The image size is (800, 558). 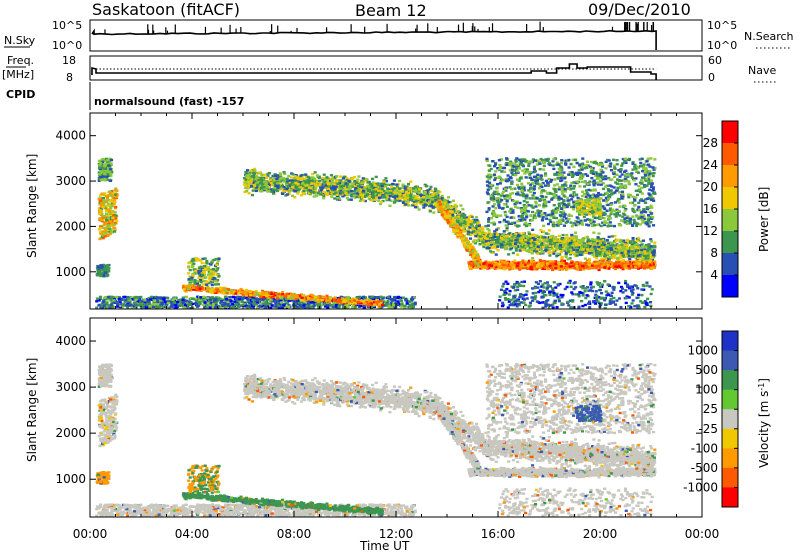 I want to click on freq-label: Freq., so click(x=20, y=60).